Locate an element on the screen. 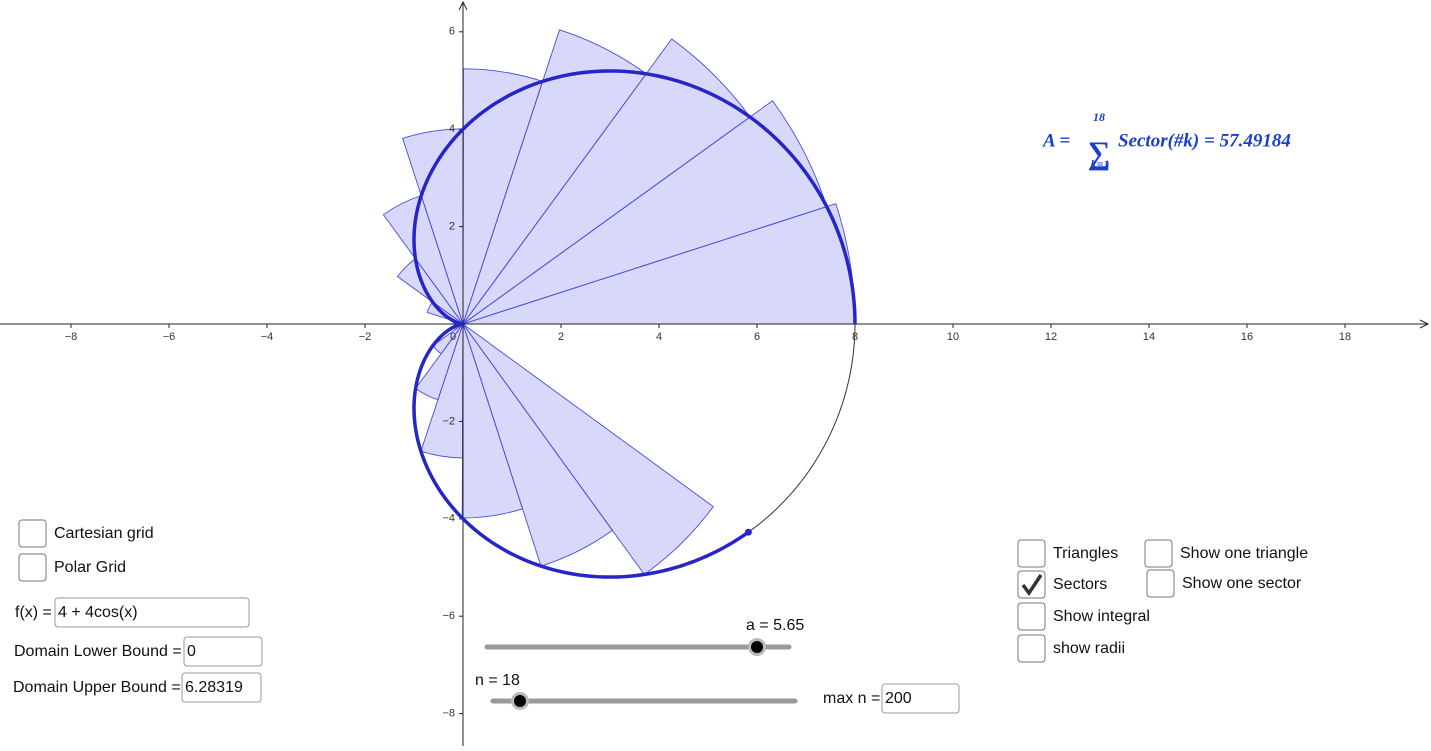 This screenshot has height=751, width=1431. x-tick-label: −4 is located at coordinates (267, 337).